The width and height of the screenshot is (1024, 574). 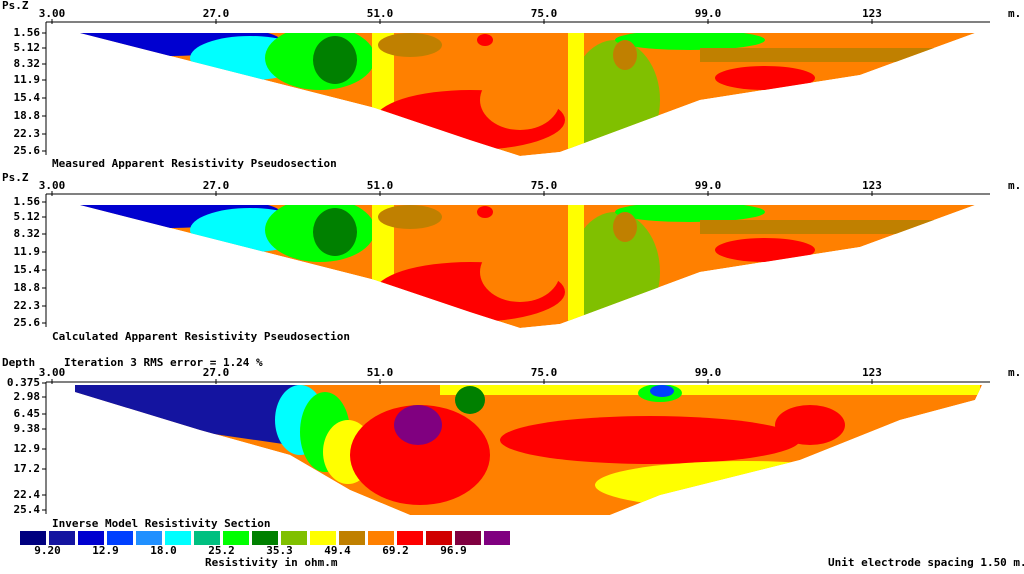 What do you see at coordinates (271, 562) in the screenshot?
I see `legend-title: Resistivity in ohm.m` at bounding box center [271, 562].